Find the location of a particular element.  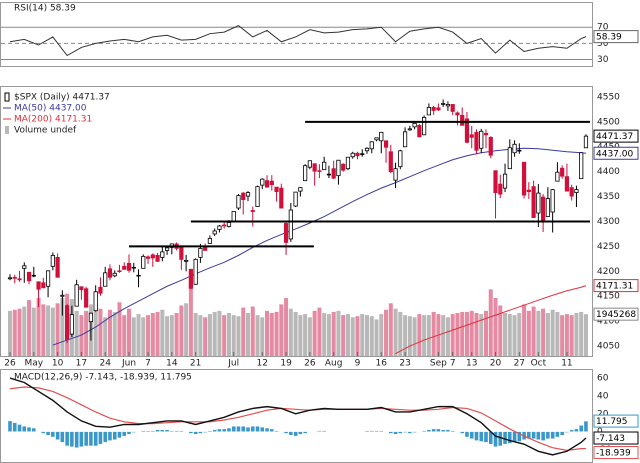

y-tick-label: 4100 is located at coordinates (608, 322).